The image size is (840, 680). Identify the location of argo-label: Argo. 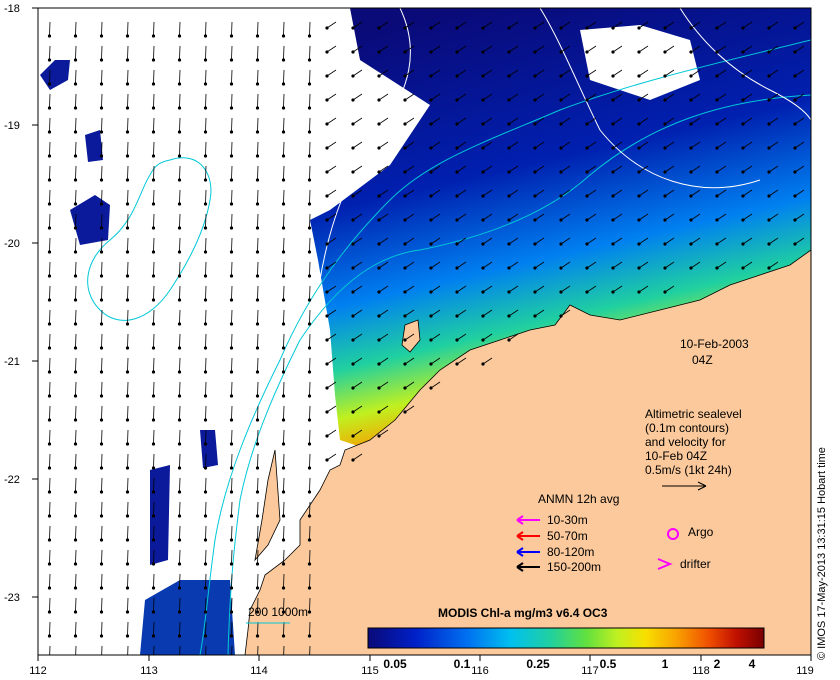
(701, 532).